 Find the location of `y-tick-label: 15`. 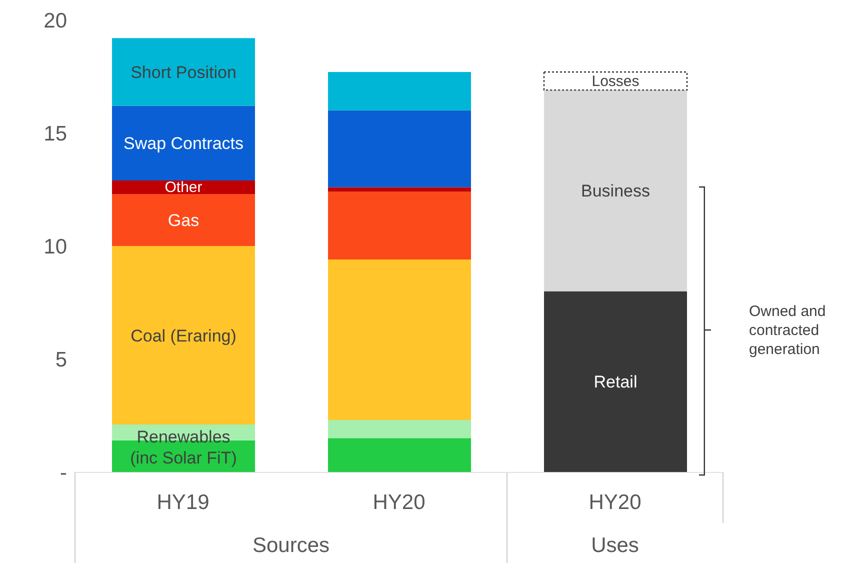

y-tick-label: 15 is located at coordinates (55, 134).